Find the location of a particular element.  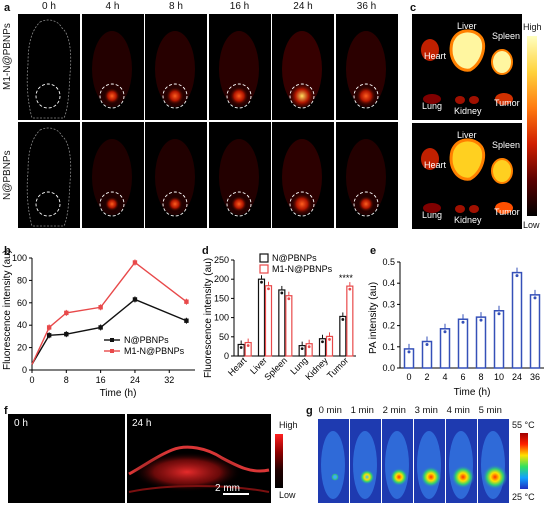

organ-label: Lung is located at coordinates (432, 106).